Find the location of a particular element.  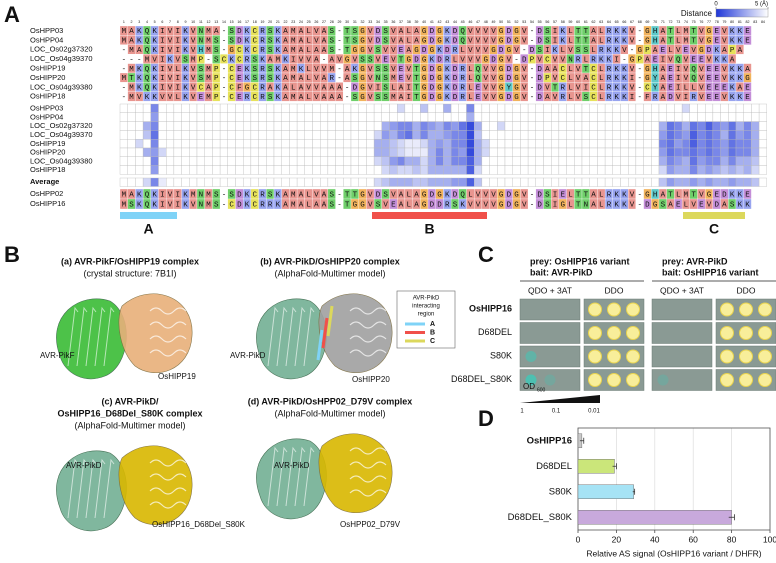

legend-label: C is located at coordinates (432, 341).